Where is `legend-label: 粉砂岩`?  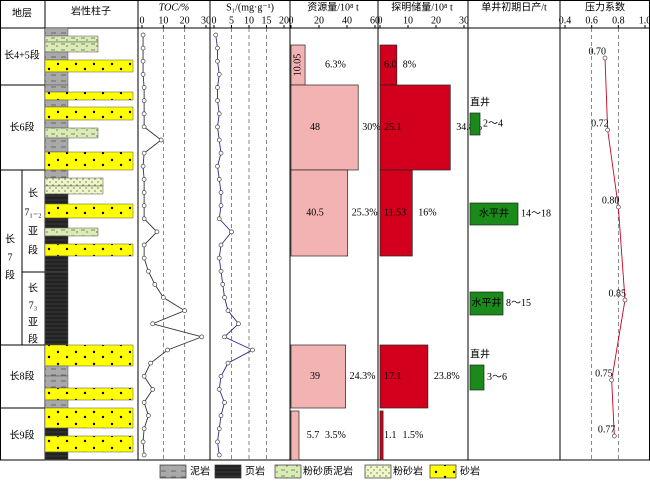 legend-label: 粉砂岩 is located at coordinates (408, 470).